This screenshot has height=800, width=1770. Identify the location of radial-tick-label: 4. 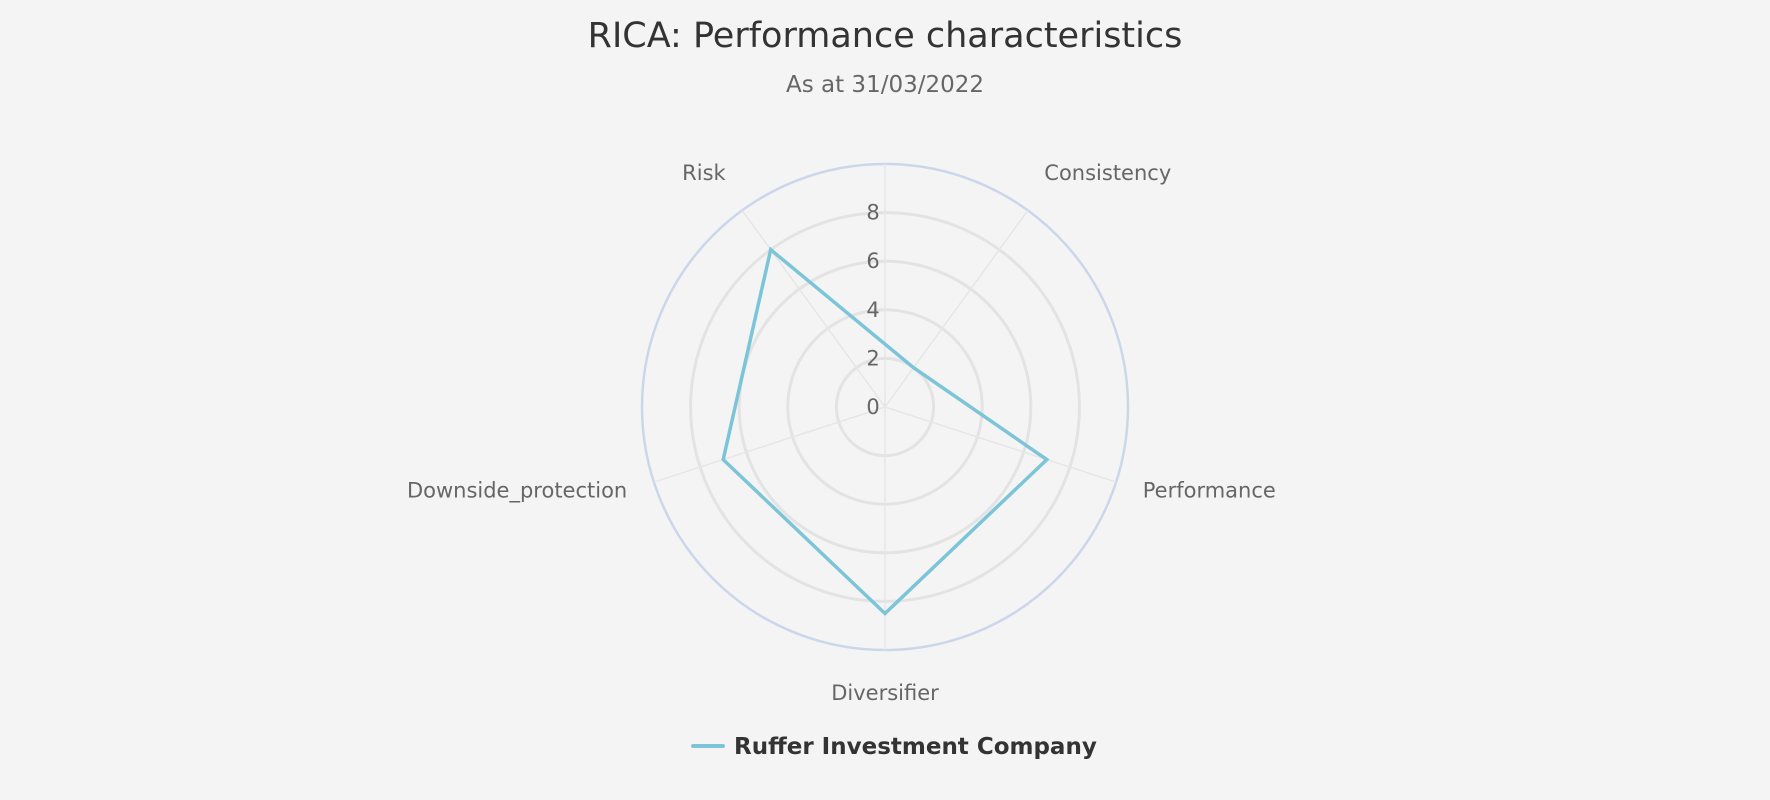
(872, 310).